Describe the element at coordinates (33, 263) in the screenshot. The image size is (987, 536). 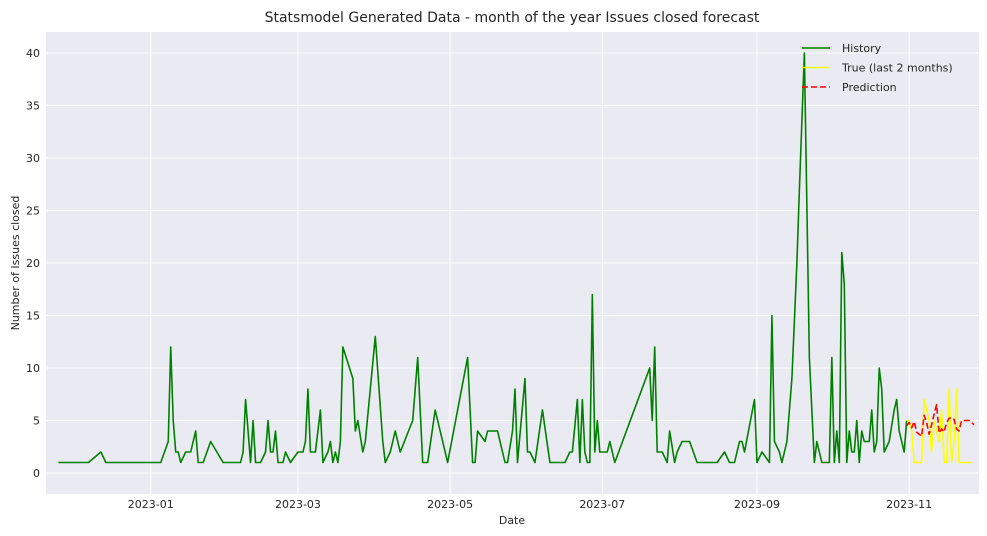
I see `y-tick-label: 20` at that location.